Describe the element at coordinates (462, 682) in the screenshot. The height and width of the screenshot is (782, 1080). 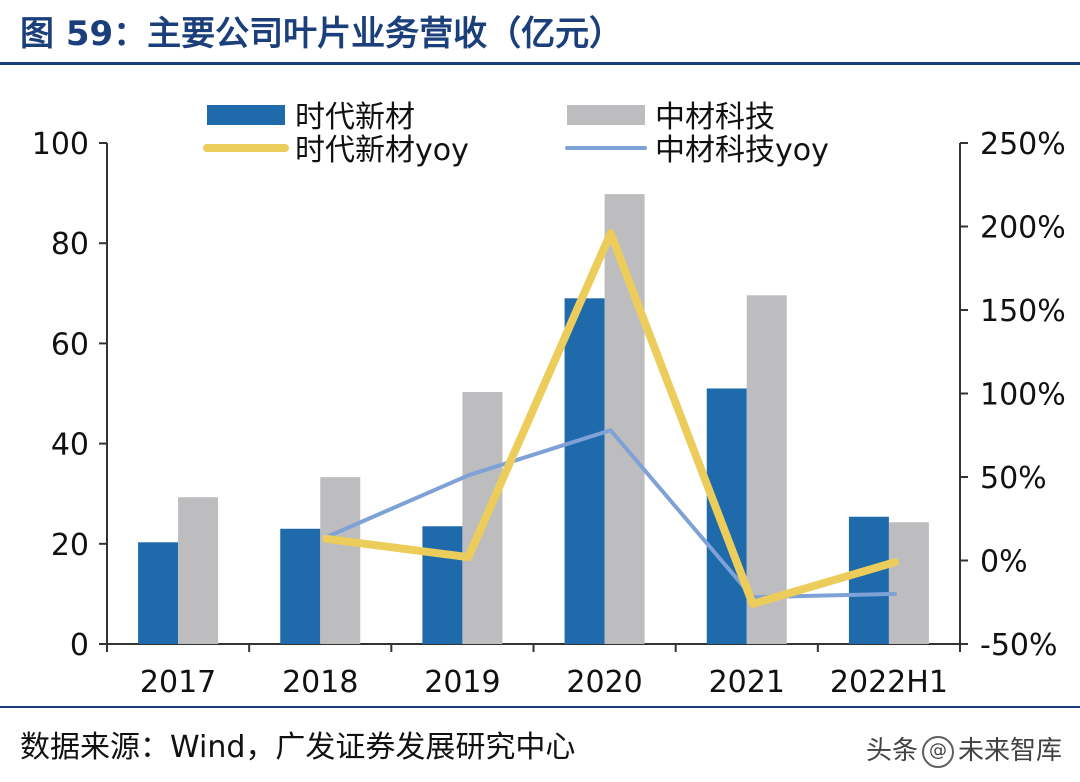
I see `x-tick-label: 2019` at that location.